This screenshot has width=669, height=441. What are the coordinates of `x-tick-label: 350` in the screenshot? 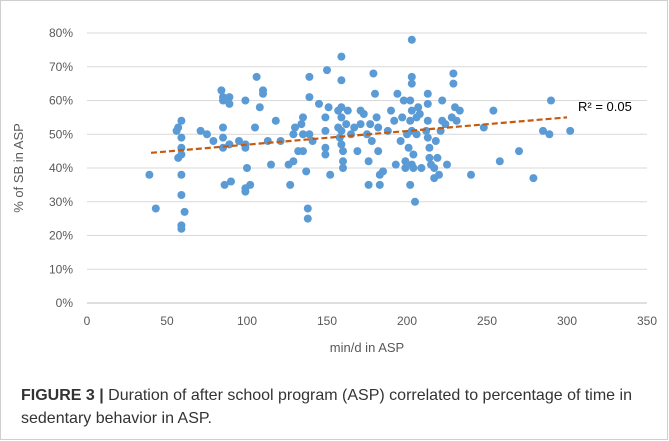 It's located at (647, 321).